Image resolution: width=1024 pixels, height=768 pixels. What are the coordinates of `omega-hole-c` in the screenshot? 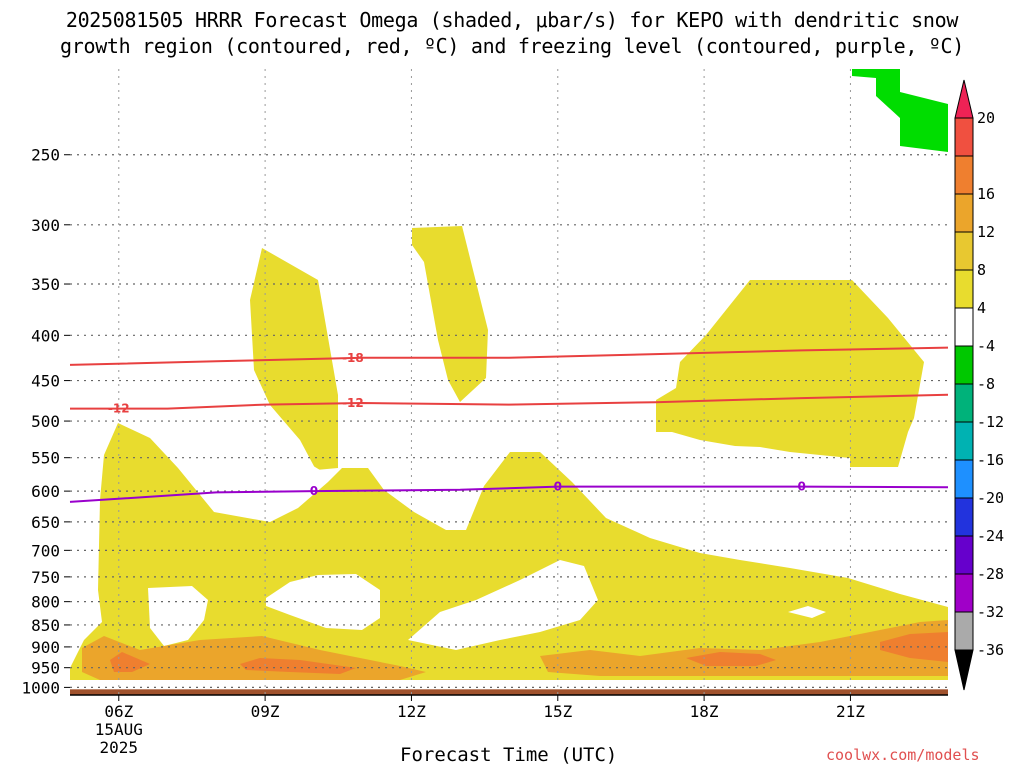 It's located at (503, 605).